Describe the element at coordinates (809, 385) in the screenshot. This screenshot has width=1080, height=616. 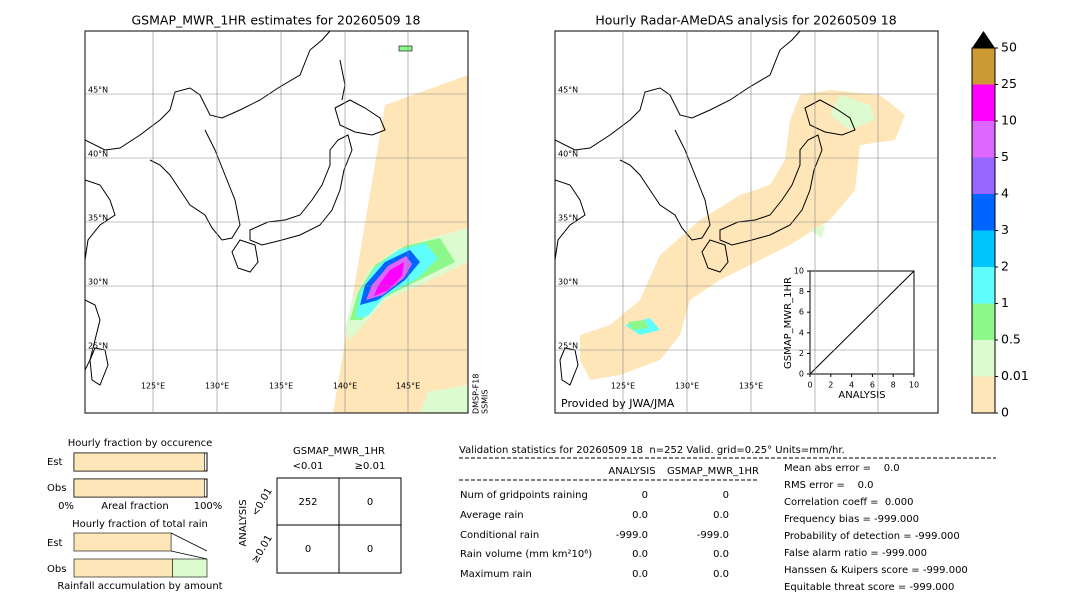
I see `x-tick-label: 0` at that location.